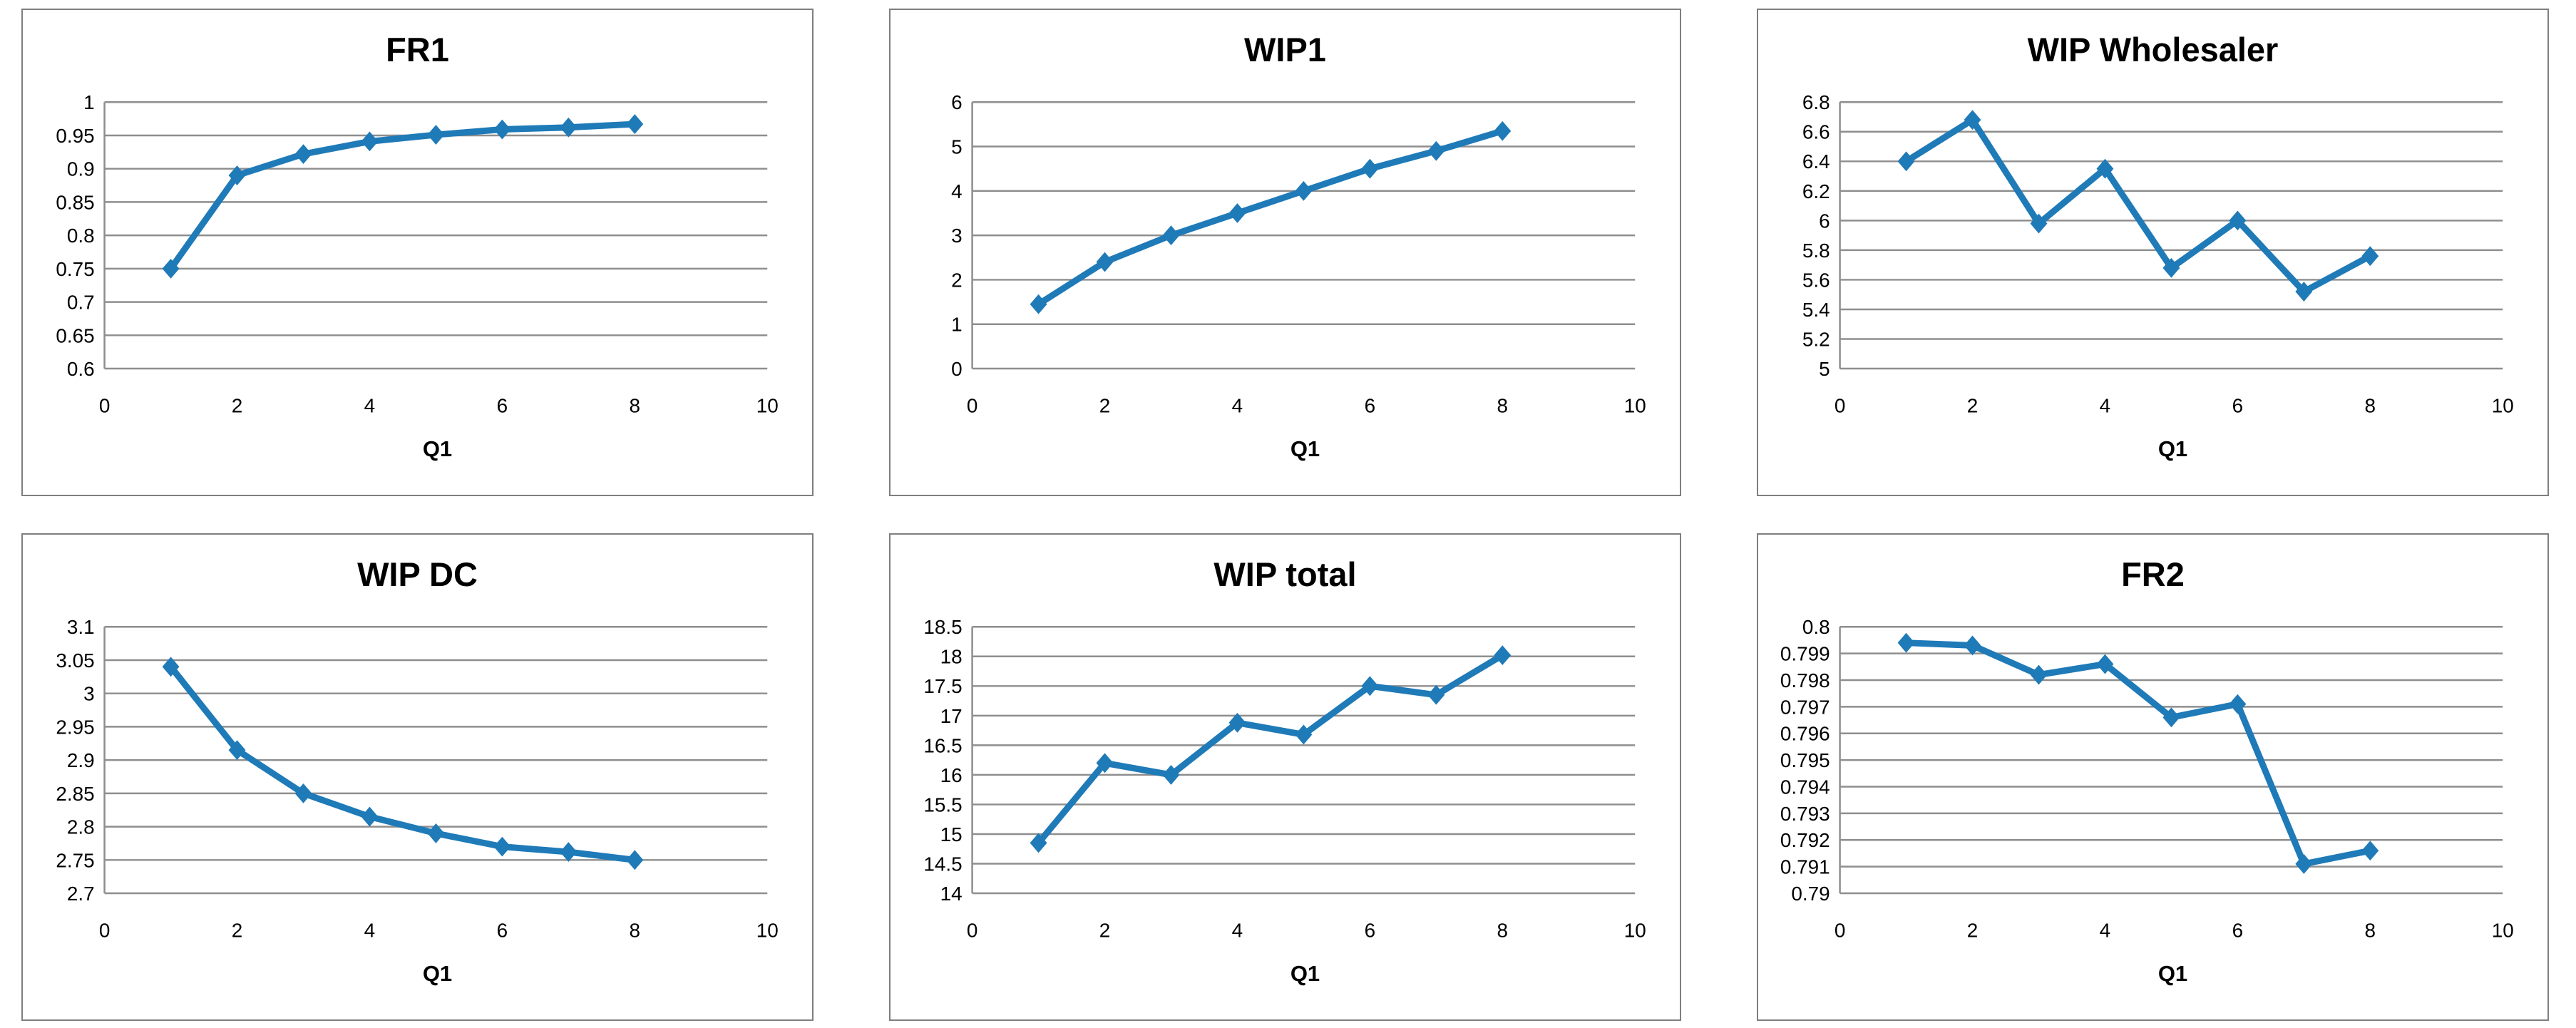  What do you see at coordinates (1816, 132) in the screenshot?
I see `y-tick-label: 6.6` at bounding box center [1816, 132].